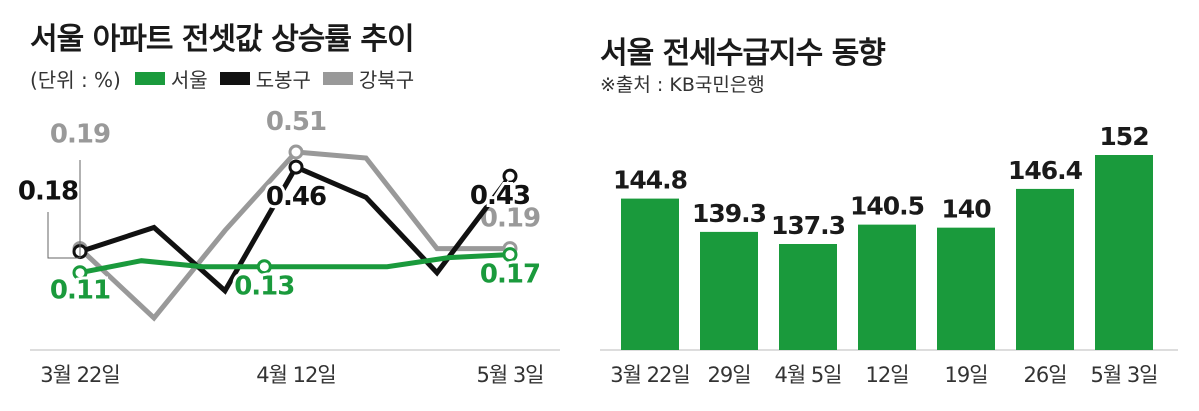  What do you see at coordinates (234, 78) in the screenshot?
I see `legend-swatch-dobong` at bounding box center [234, 78].